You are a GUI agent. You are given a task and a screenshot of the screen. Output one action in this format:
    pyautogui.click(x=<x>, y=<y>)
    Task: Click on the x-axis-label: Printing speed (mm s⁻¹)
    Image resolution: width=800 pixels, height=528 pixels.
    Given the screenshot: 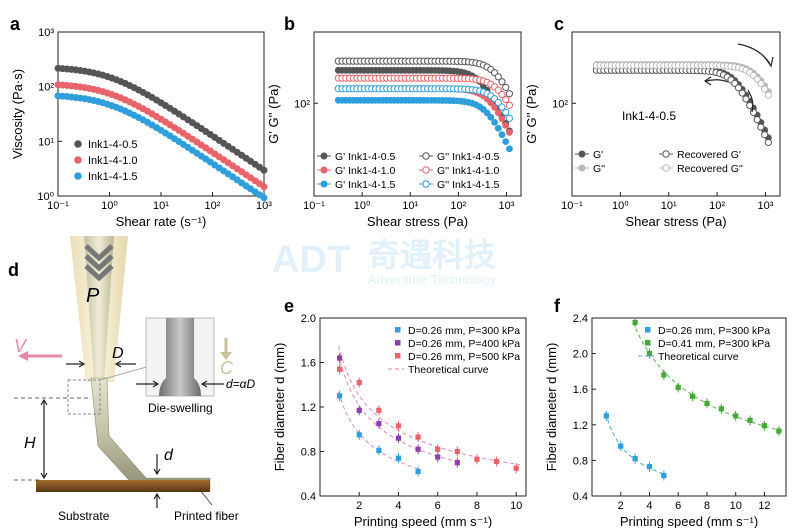 What is the action you would take?
    pyautogui.click(x=423, y=521)
    